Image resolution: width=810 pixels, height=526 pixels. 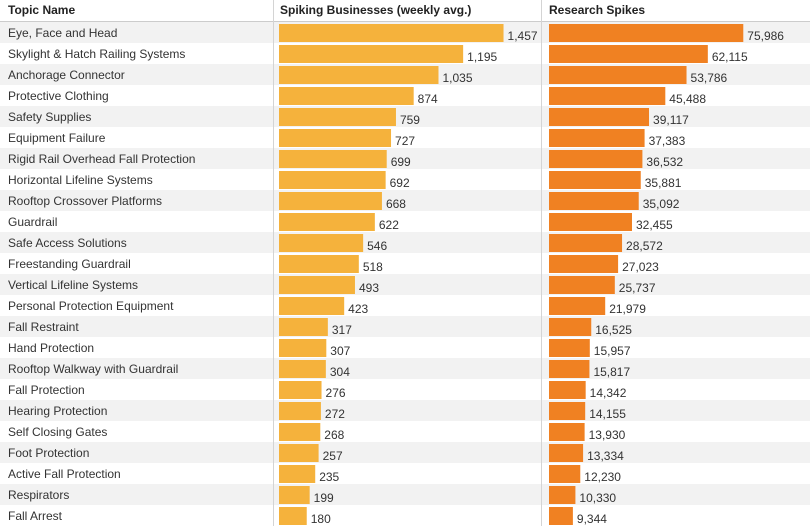 What do you see at coordinates (324, 498) in the screenshot?
I see `business-value-label: 199` at bounding box center [324, 498].